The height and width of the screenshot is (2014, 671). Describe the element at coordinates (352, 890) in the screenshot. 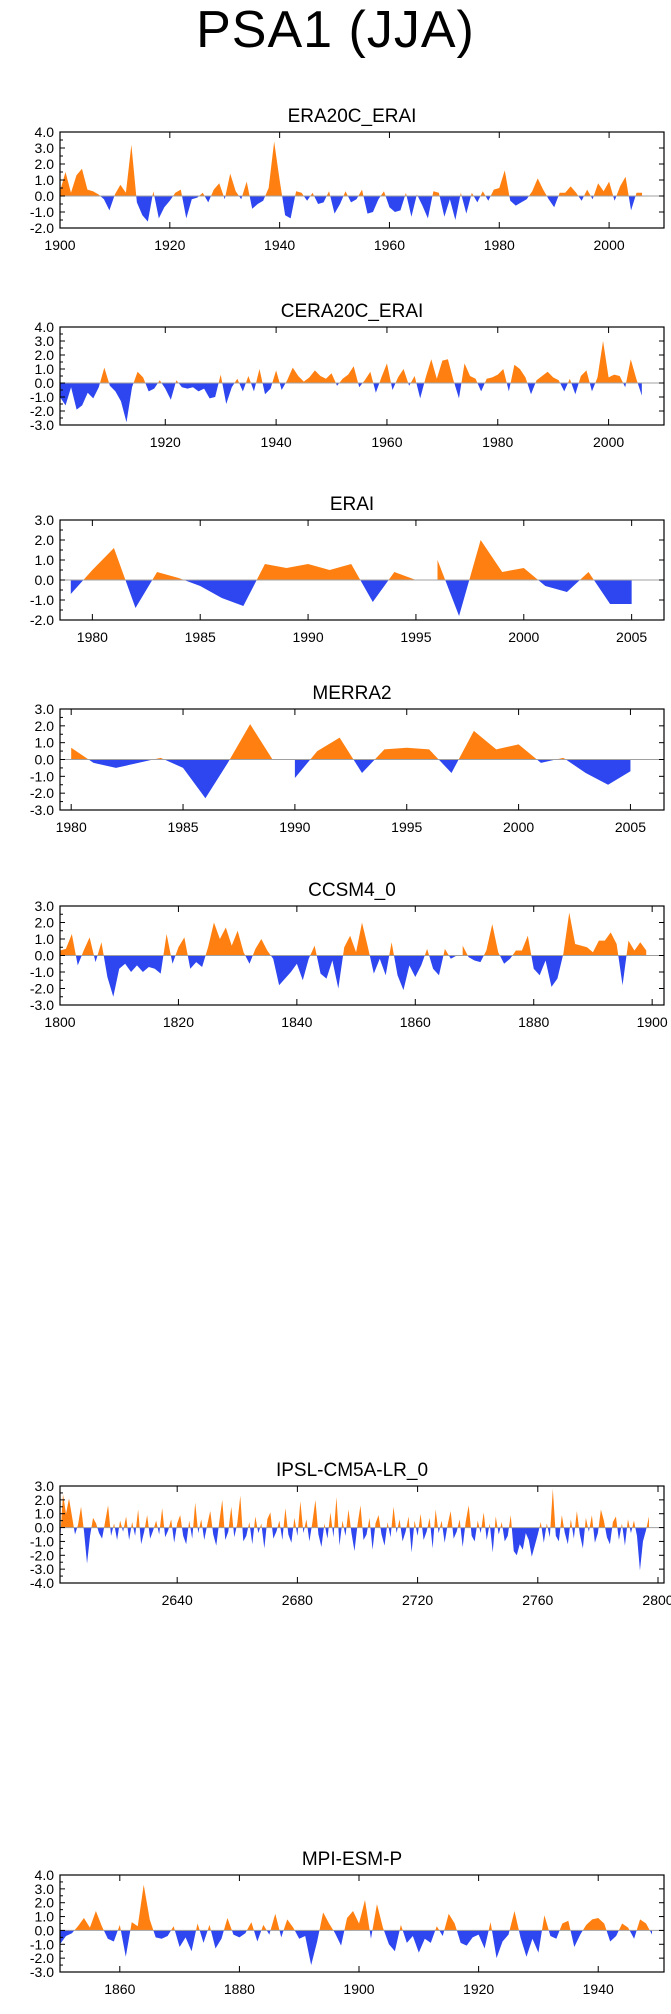

I see `chart-title: CCSM4_0` at that location.